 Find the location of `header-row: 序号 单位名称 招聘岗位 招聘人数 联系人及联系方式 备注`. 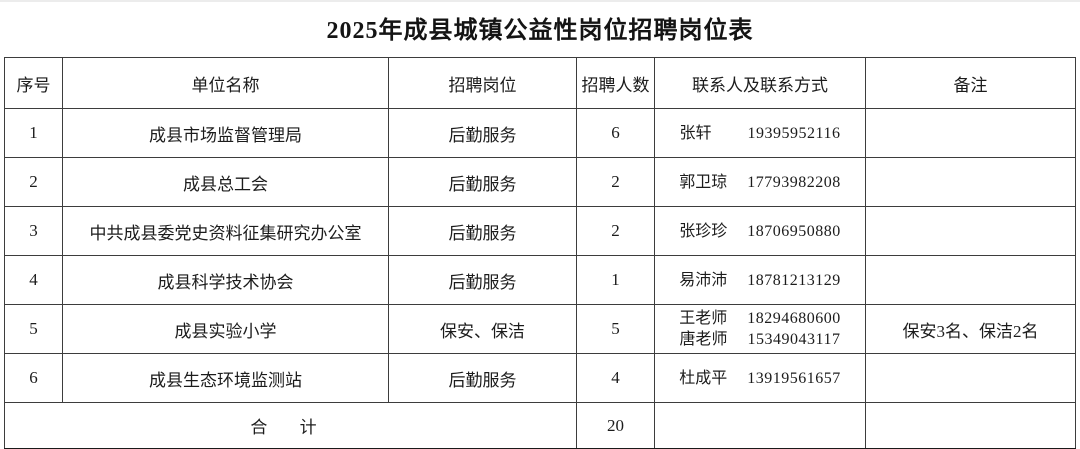

header-row: 序号 单位名称 招聘岗位 招聘人数 联系人及联系方式 备注 is located at coordinates (540, 83).